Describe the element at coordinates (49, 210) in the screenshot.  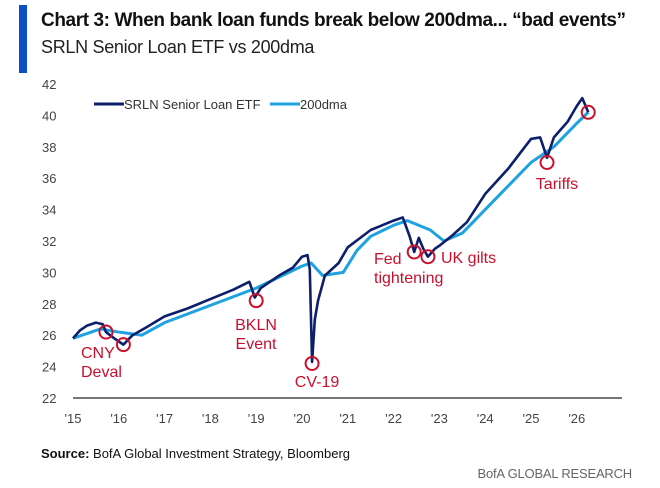
I see `y-tick-label: 34` at that location.